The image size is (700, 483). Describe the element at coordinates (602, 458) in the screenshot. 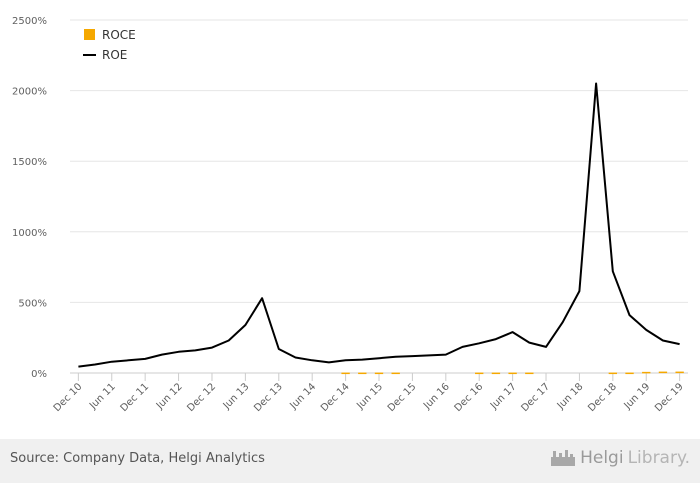

I see `logo-text-bold: Helgi` at that location.